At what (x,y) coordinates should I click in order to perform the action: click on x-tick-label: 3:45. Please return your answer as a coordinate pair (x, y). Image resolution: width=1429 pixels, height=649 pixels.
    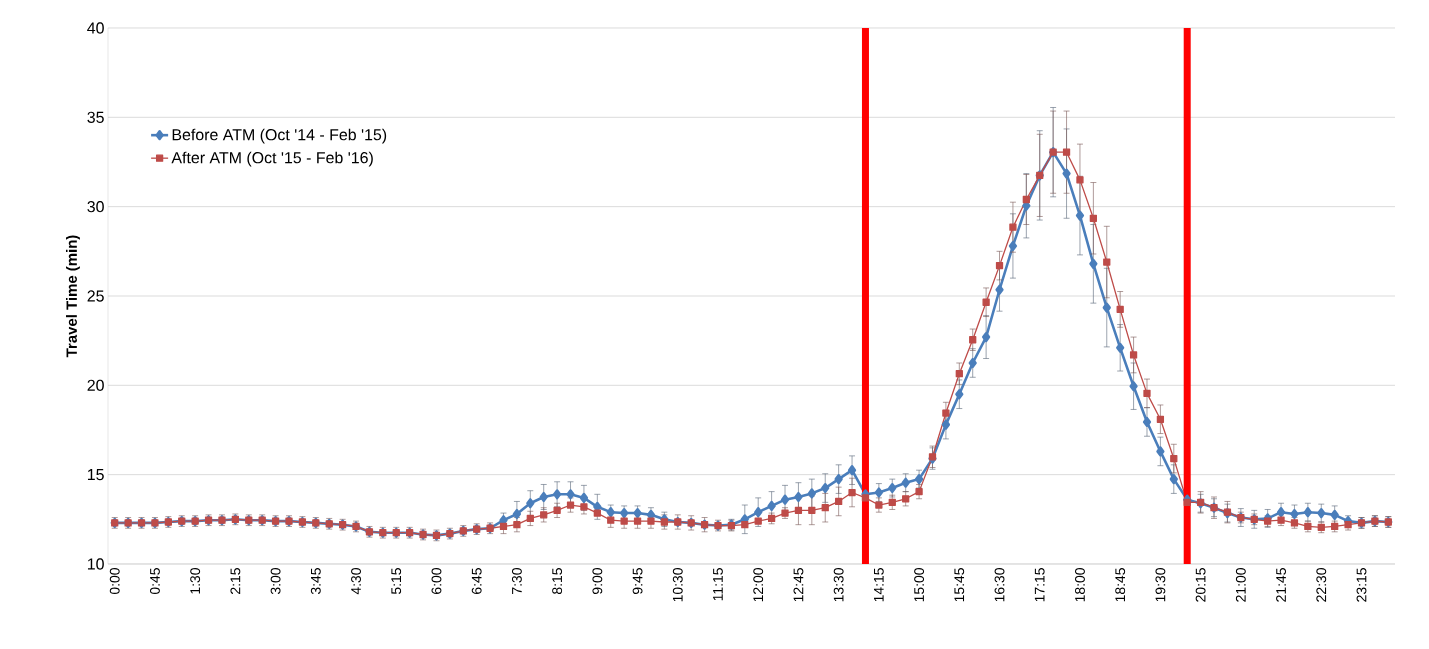
    Looking at the image, I should click on (315, 581).